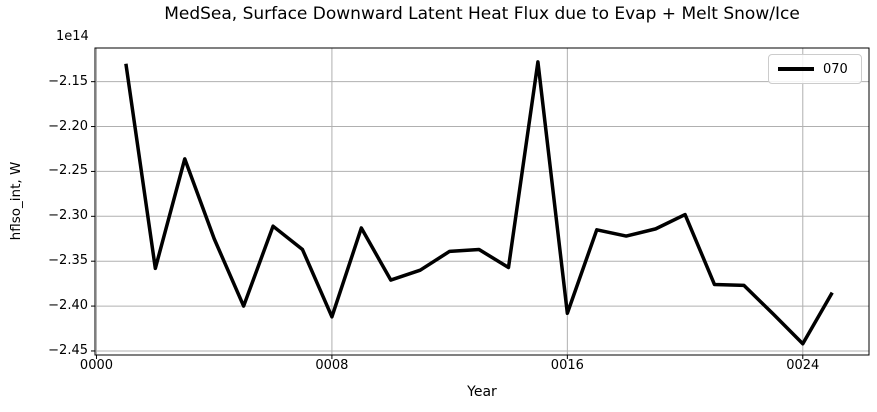 The height and width of the screenshot is (412, 877). I want to click on y-tick-label: −2.15, so click(68, 81).